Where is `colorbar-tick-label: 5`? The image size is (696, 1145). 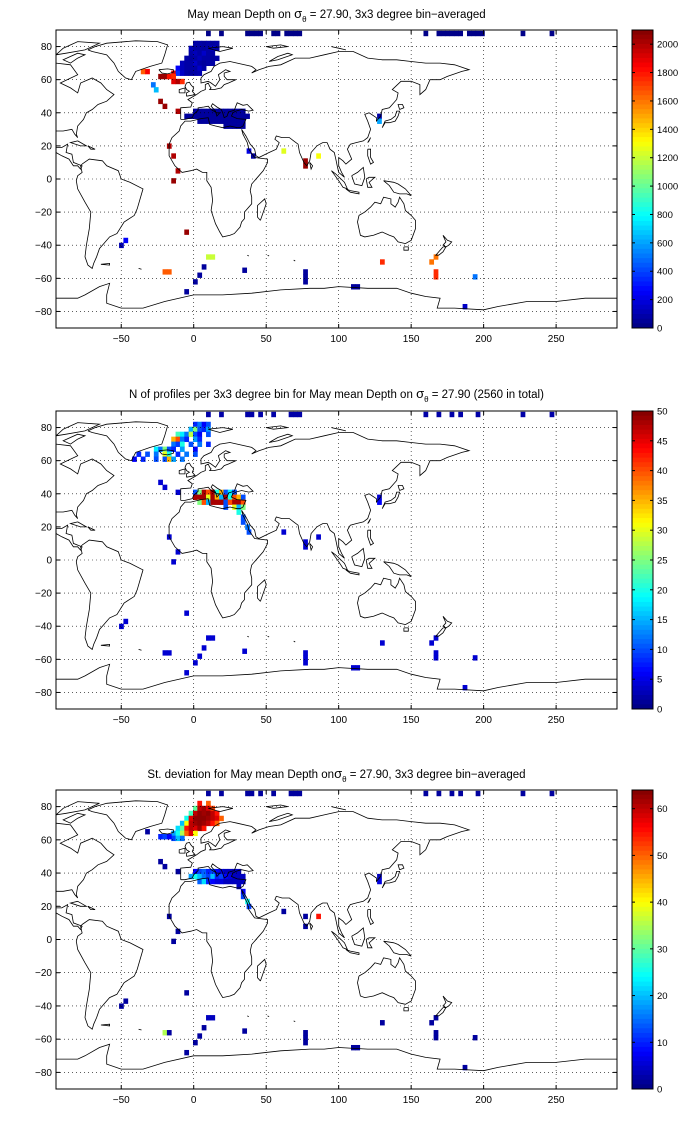 colorbar-tick-label: 5 is located at coordinates (659, 680).